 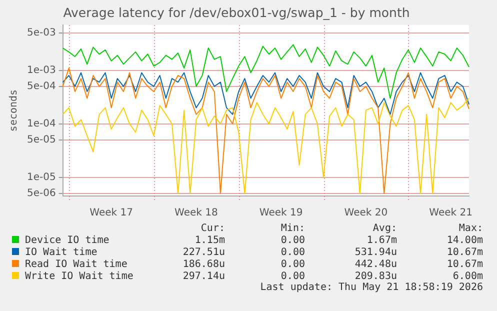 What do you see at coordinates (41, 178) in the screenshot?
I see `y-tick-label: 1e-05` at bounding box center [41, 178].